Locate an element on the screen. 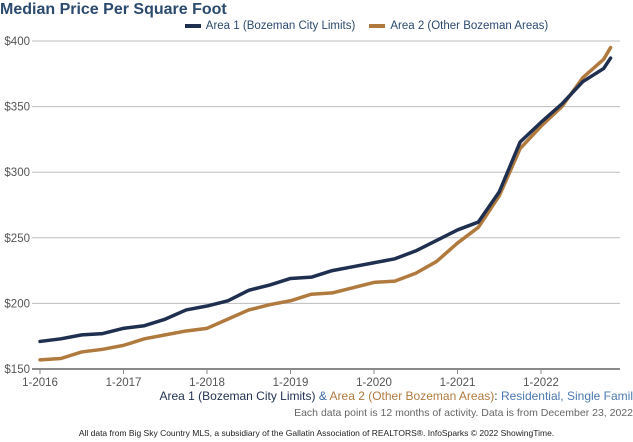 This screenshot has height=442, width=633. y-tick-label: $400 is located at coordinates (17, 42).